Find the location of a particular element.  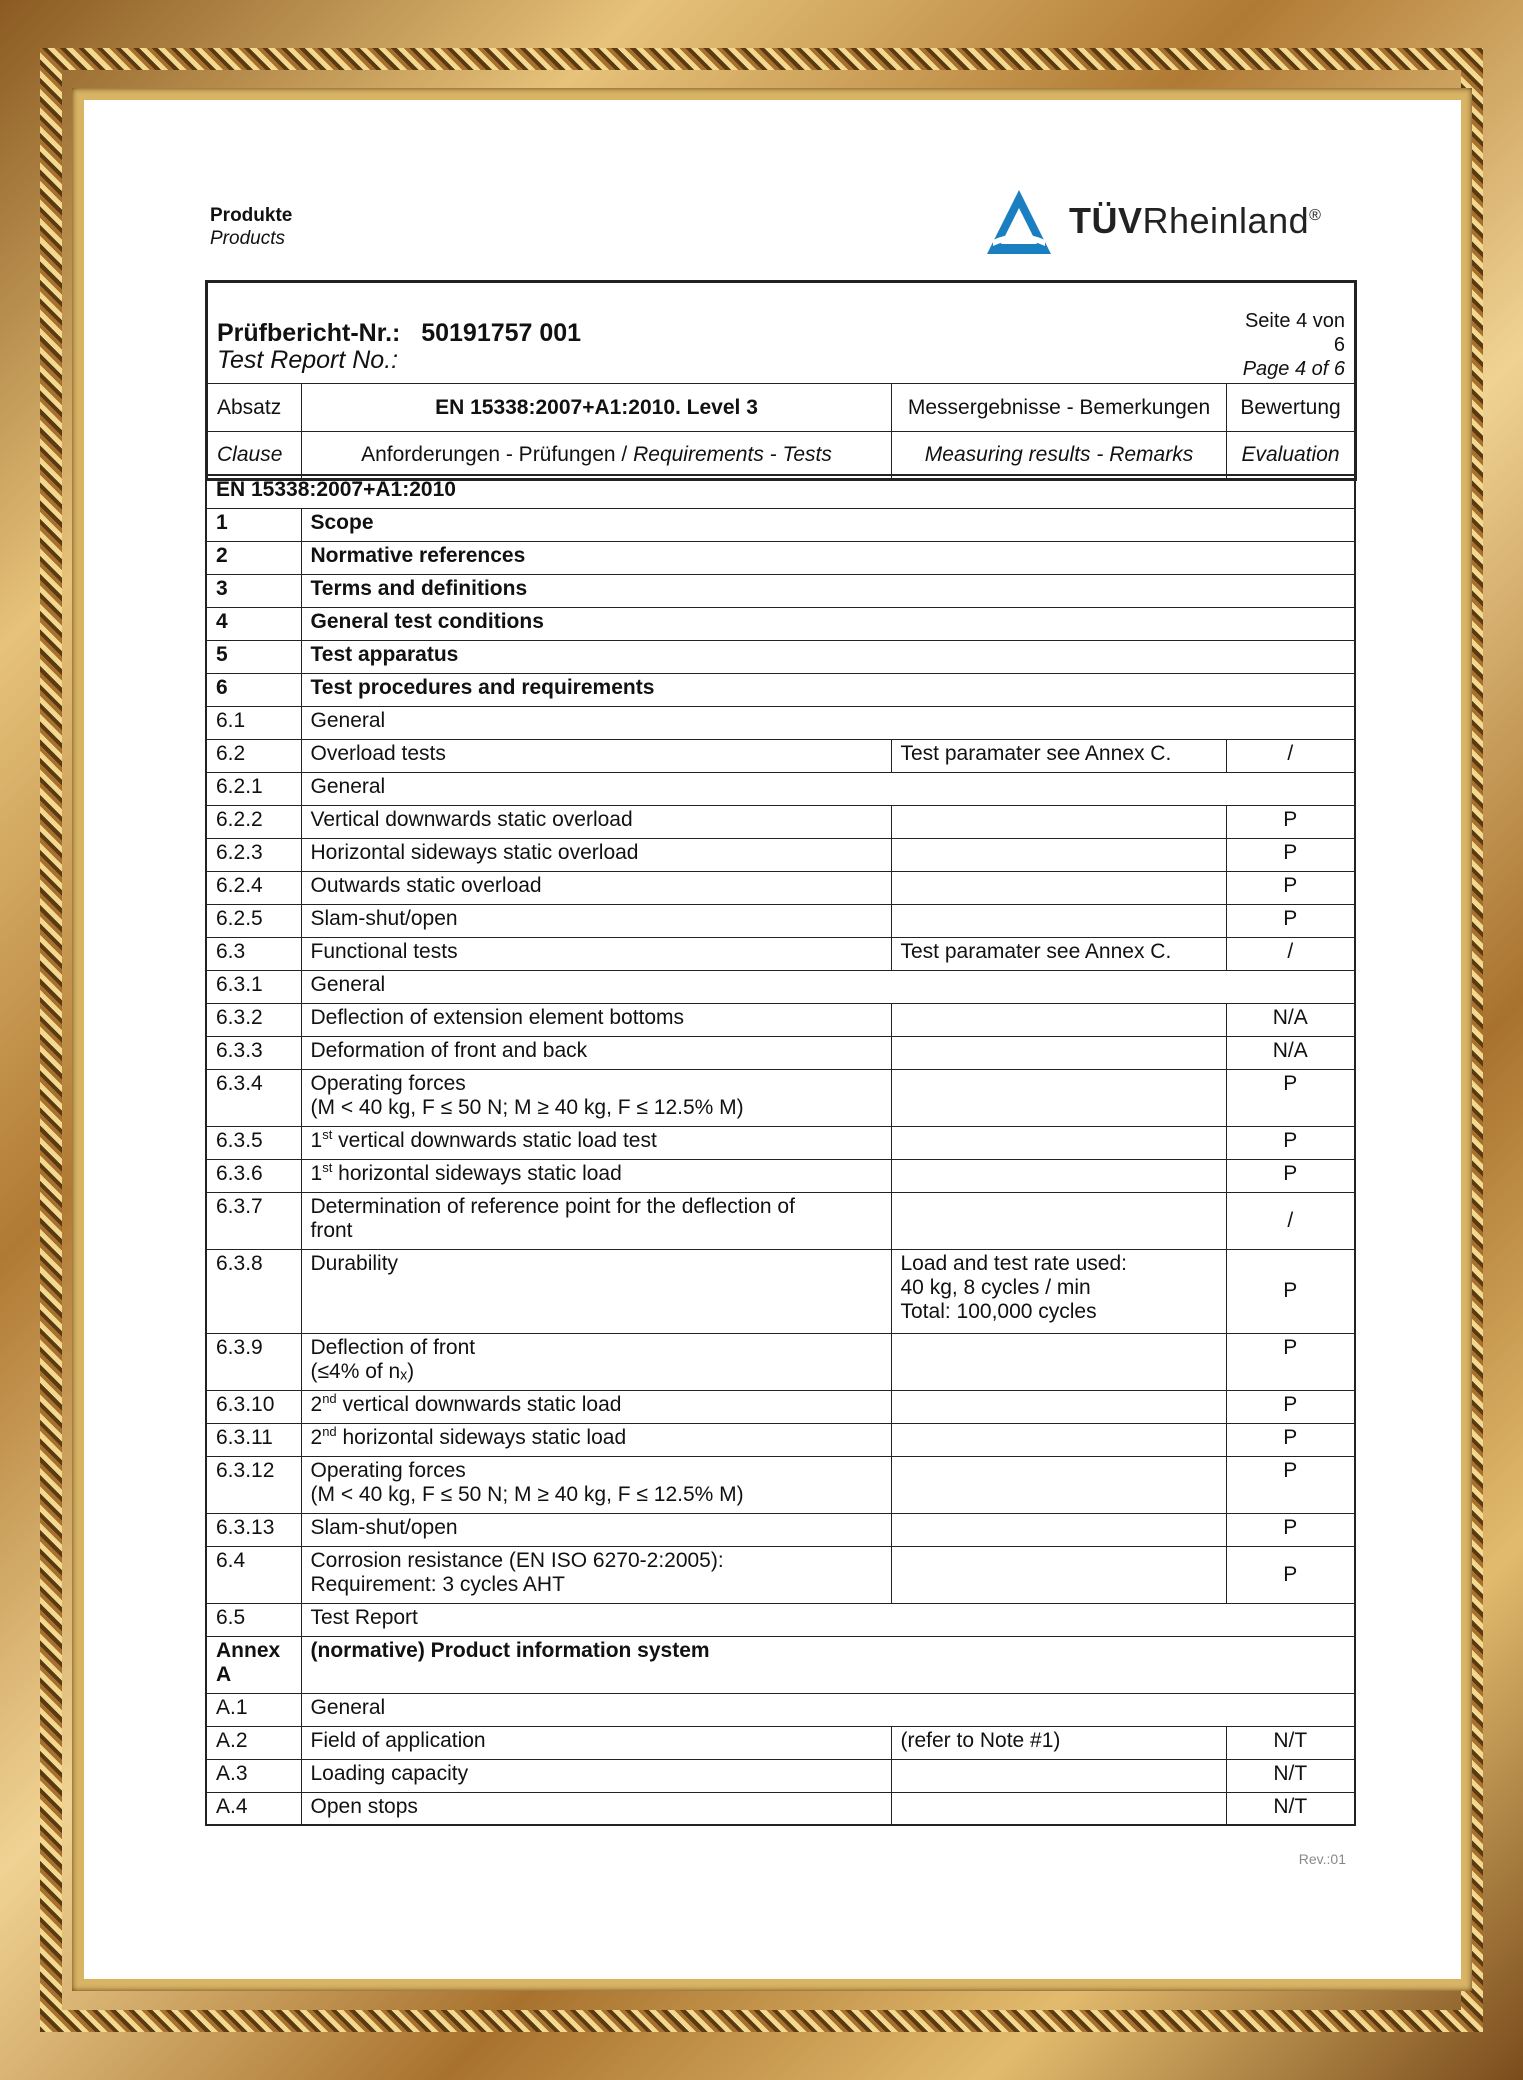

revision-label: Rev.:01 is located at coordinates (1322, 1859).